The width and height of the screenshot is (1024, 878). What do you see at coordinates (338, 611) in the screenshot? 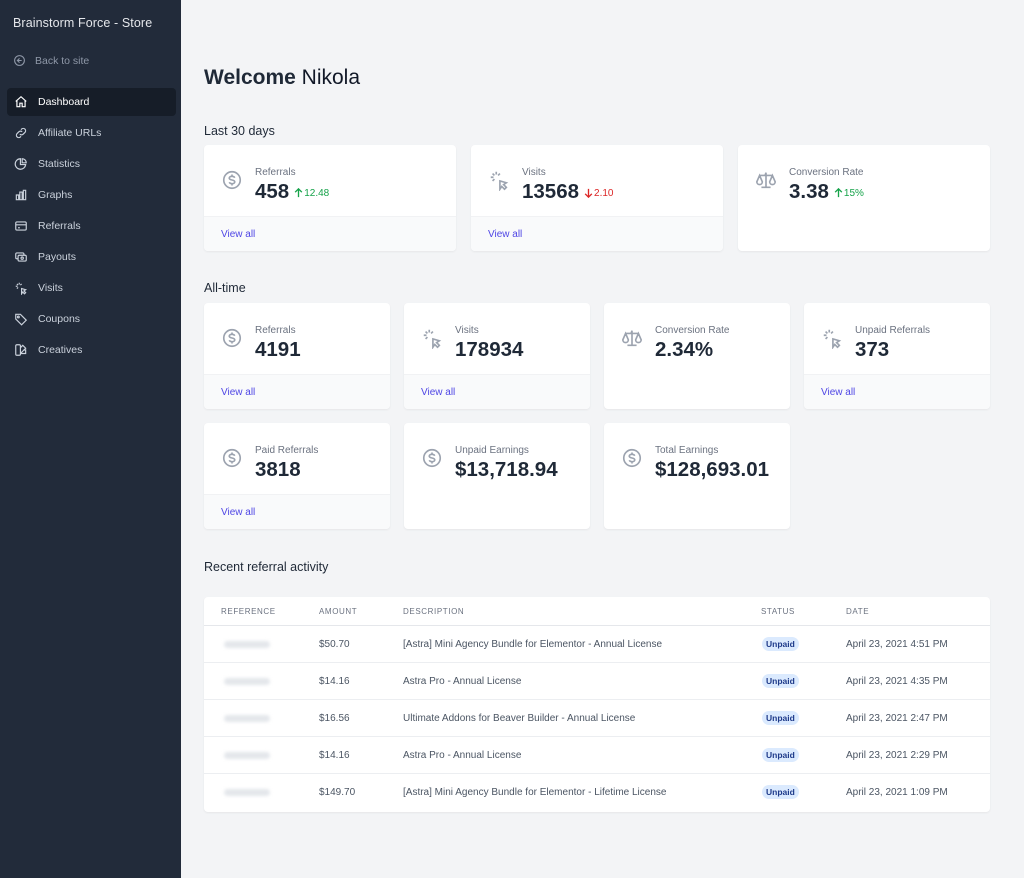
I see `column-header-amount: AMOUNT` at bounding box center [338, 611].